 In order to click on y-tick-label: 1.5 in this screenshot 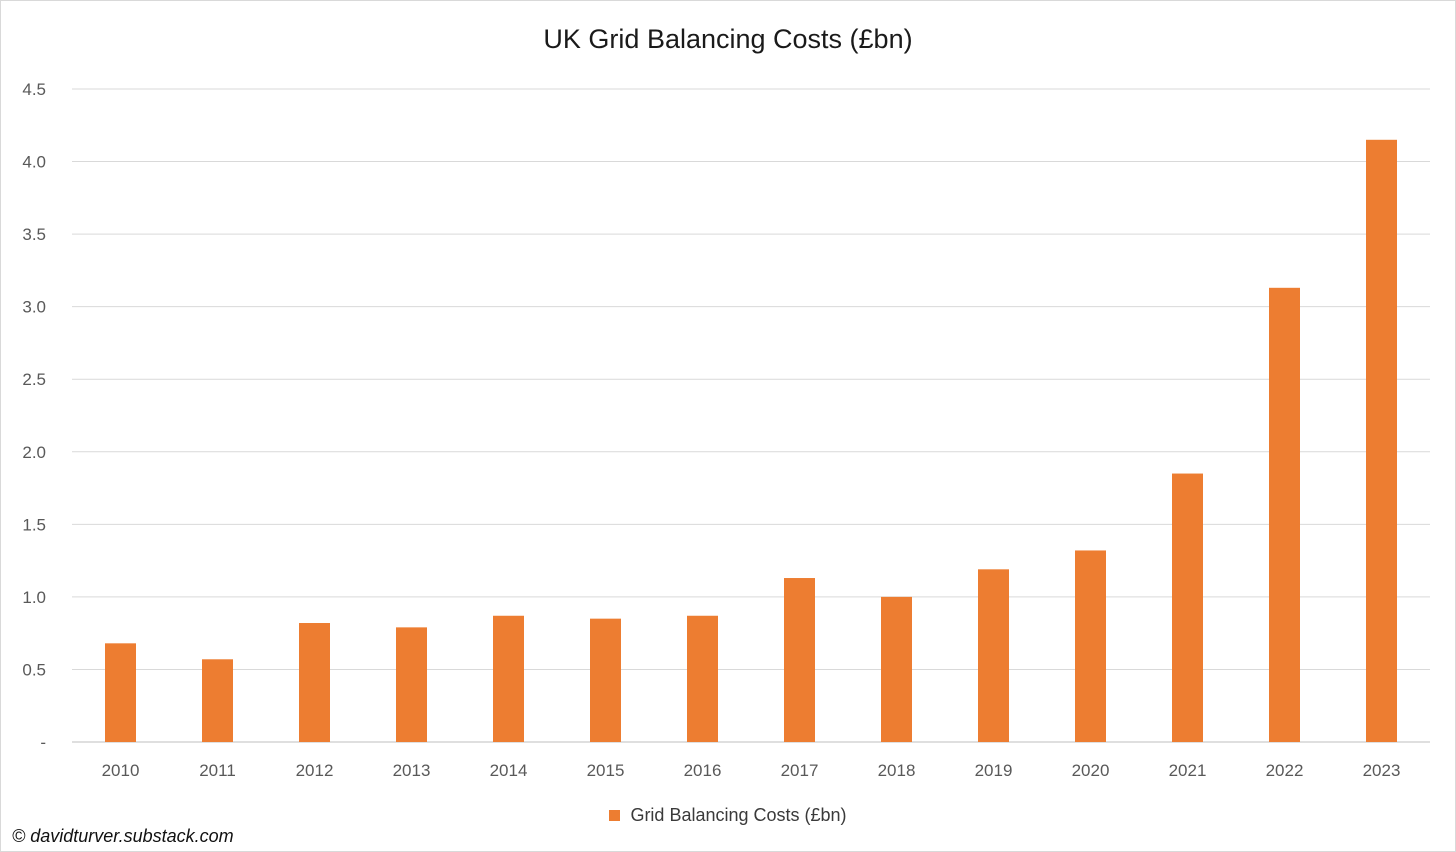, I will do `click(34, 524)`.